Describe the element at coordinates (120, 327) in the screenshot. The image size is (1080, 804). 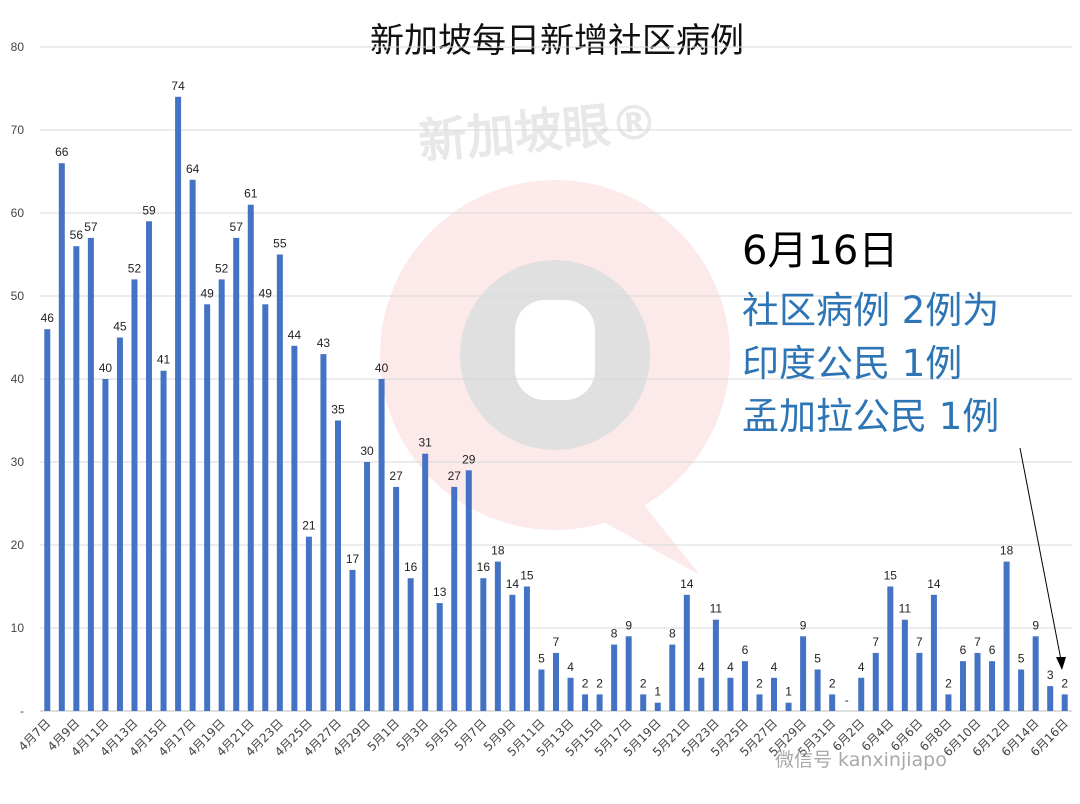
I see `data-label: 45` at that location.